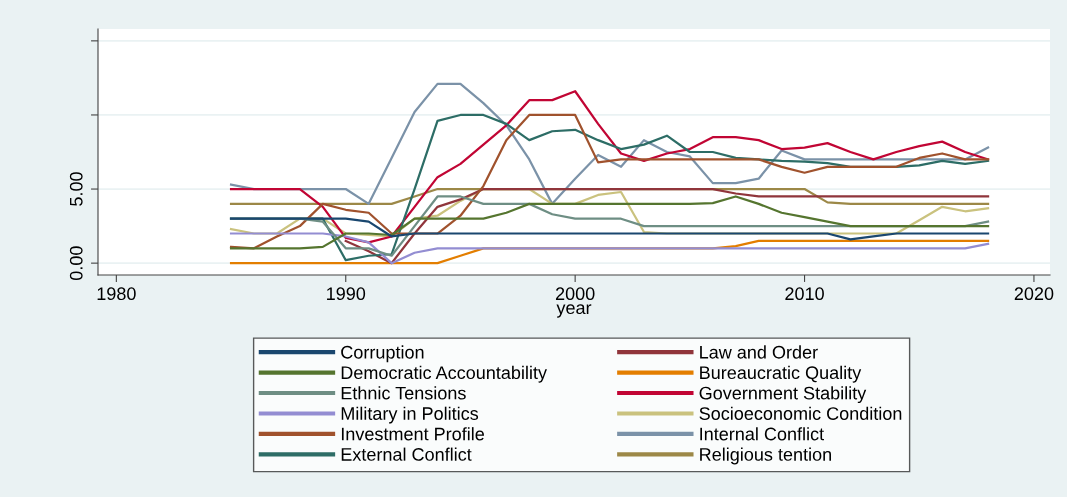  I want to click on legend-label: Corruption, so click(382, 354).